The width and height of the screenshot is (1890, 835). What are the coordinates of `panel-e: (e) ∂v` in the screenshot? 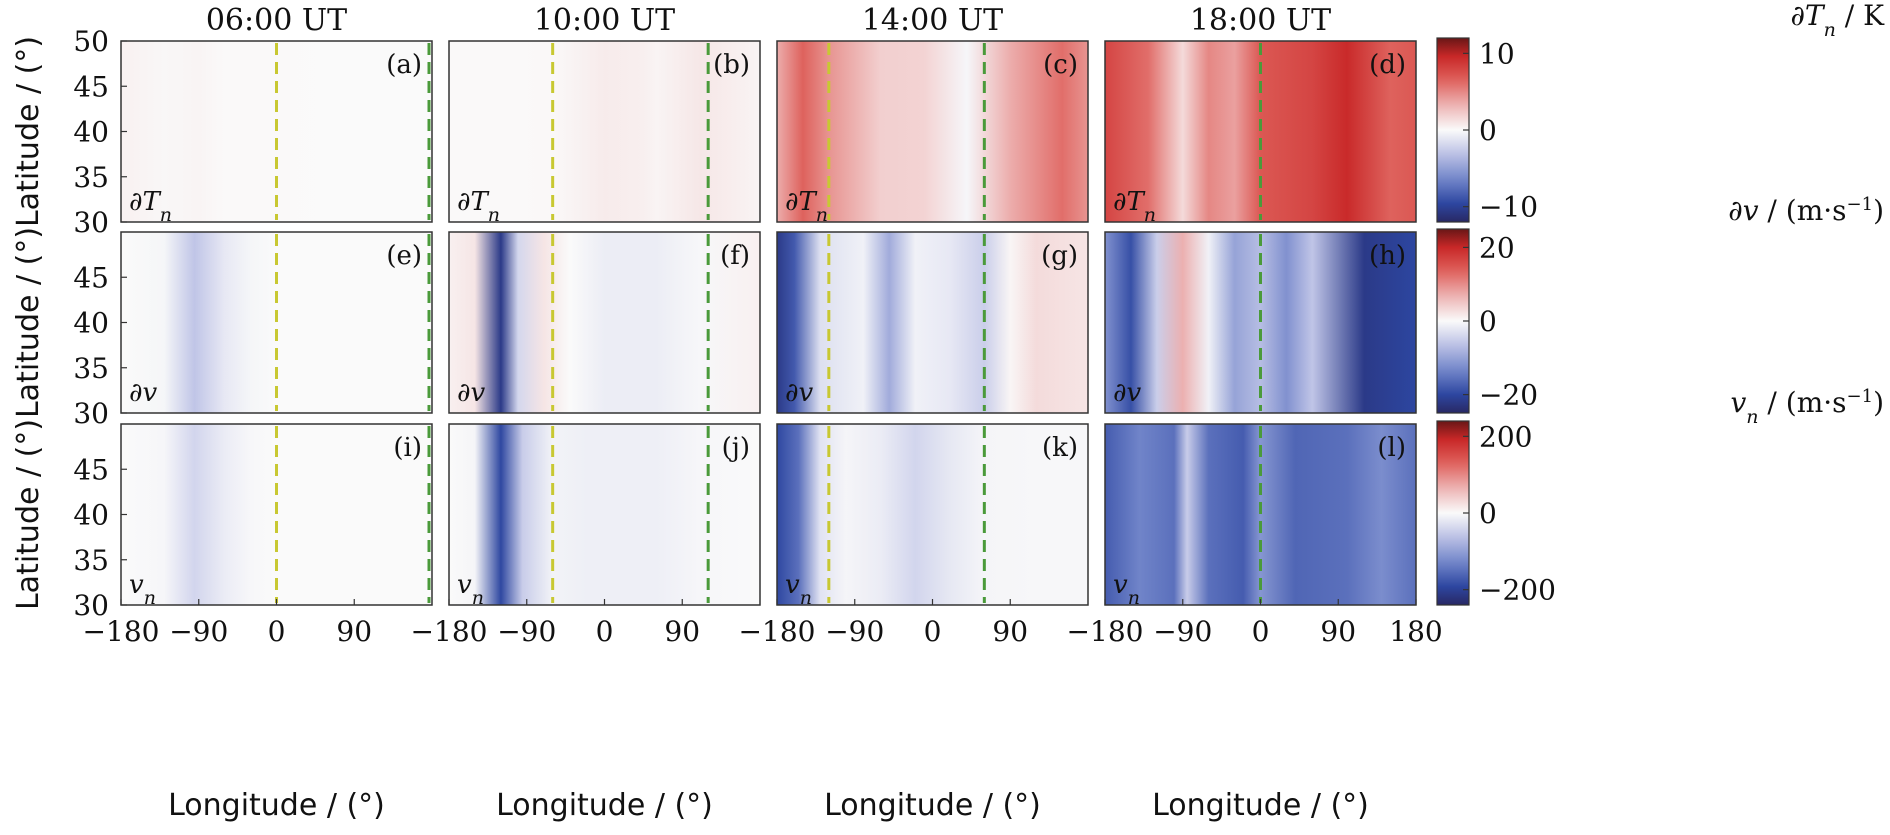 It's located at (276, 322).